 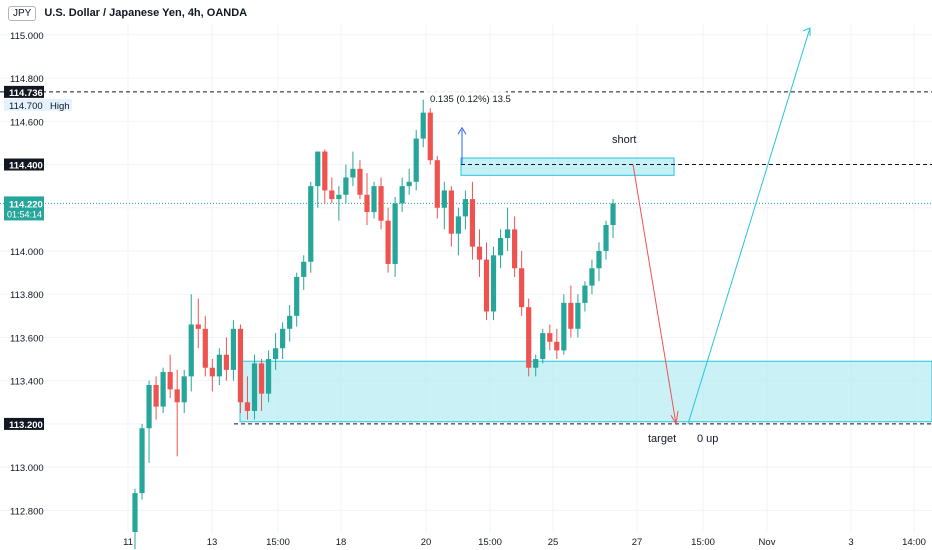 I want to click on y-tick-label: 114.600, so click(x=27, y=122).